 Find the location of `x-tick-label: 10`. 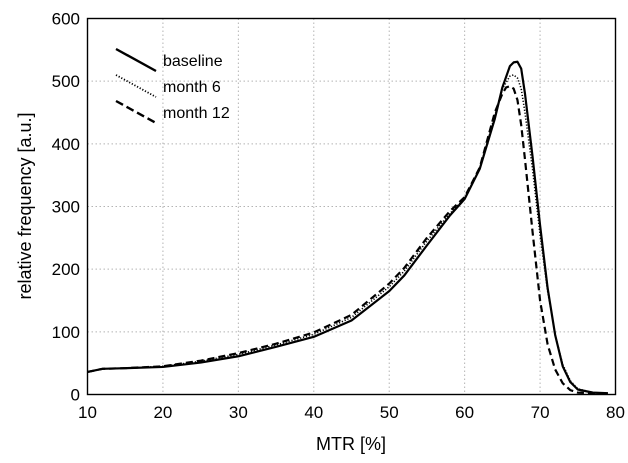

x-tick-label: 10 is located at coordinates (87, 412).